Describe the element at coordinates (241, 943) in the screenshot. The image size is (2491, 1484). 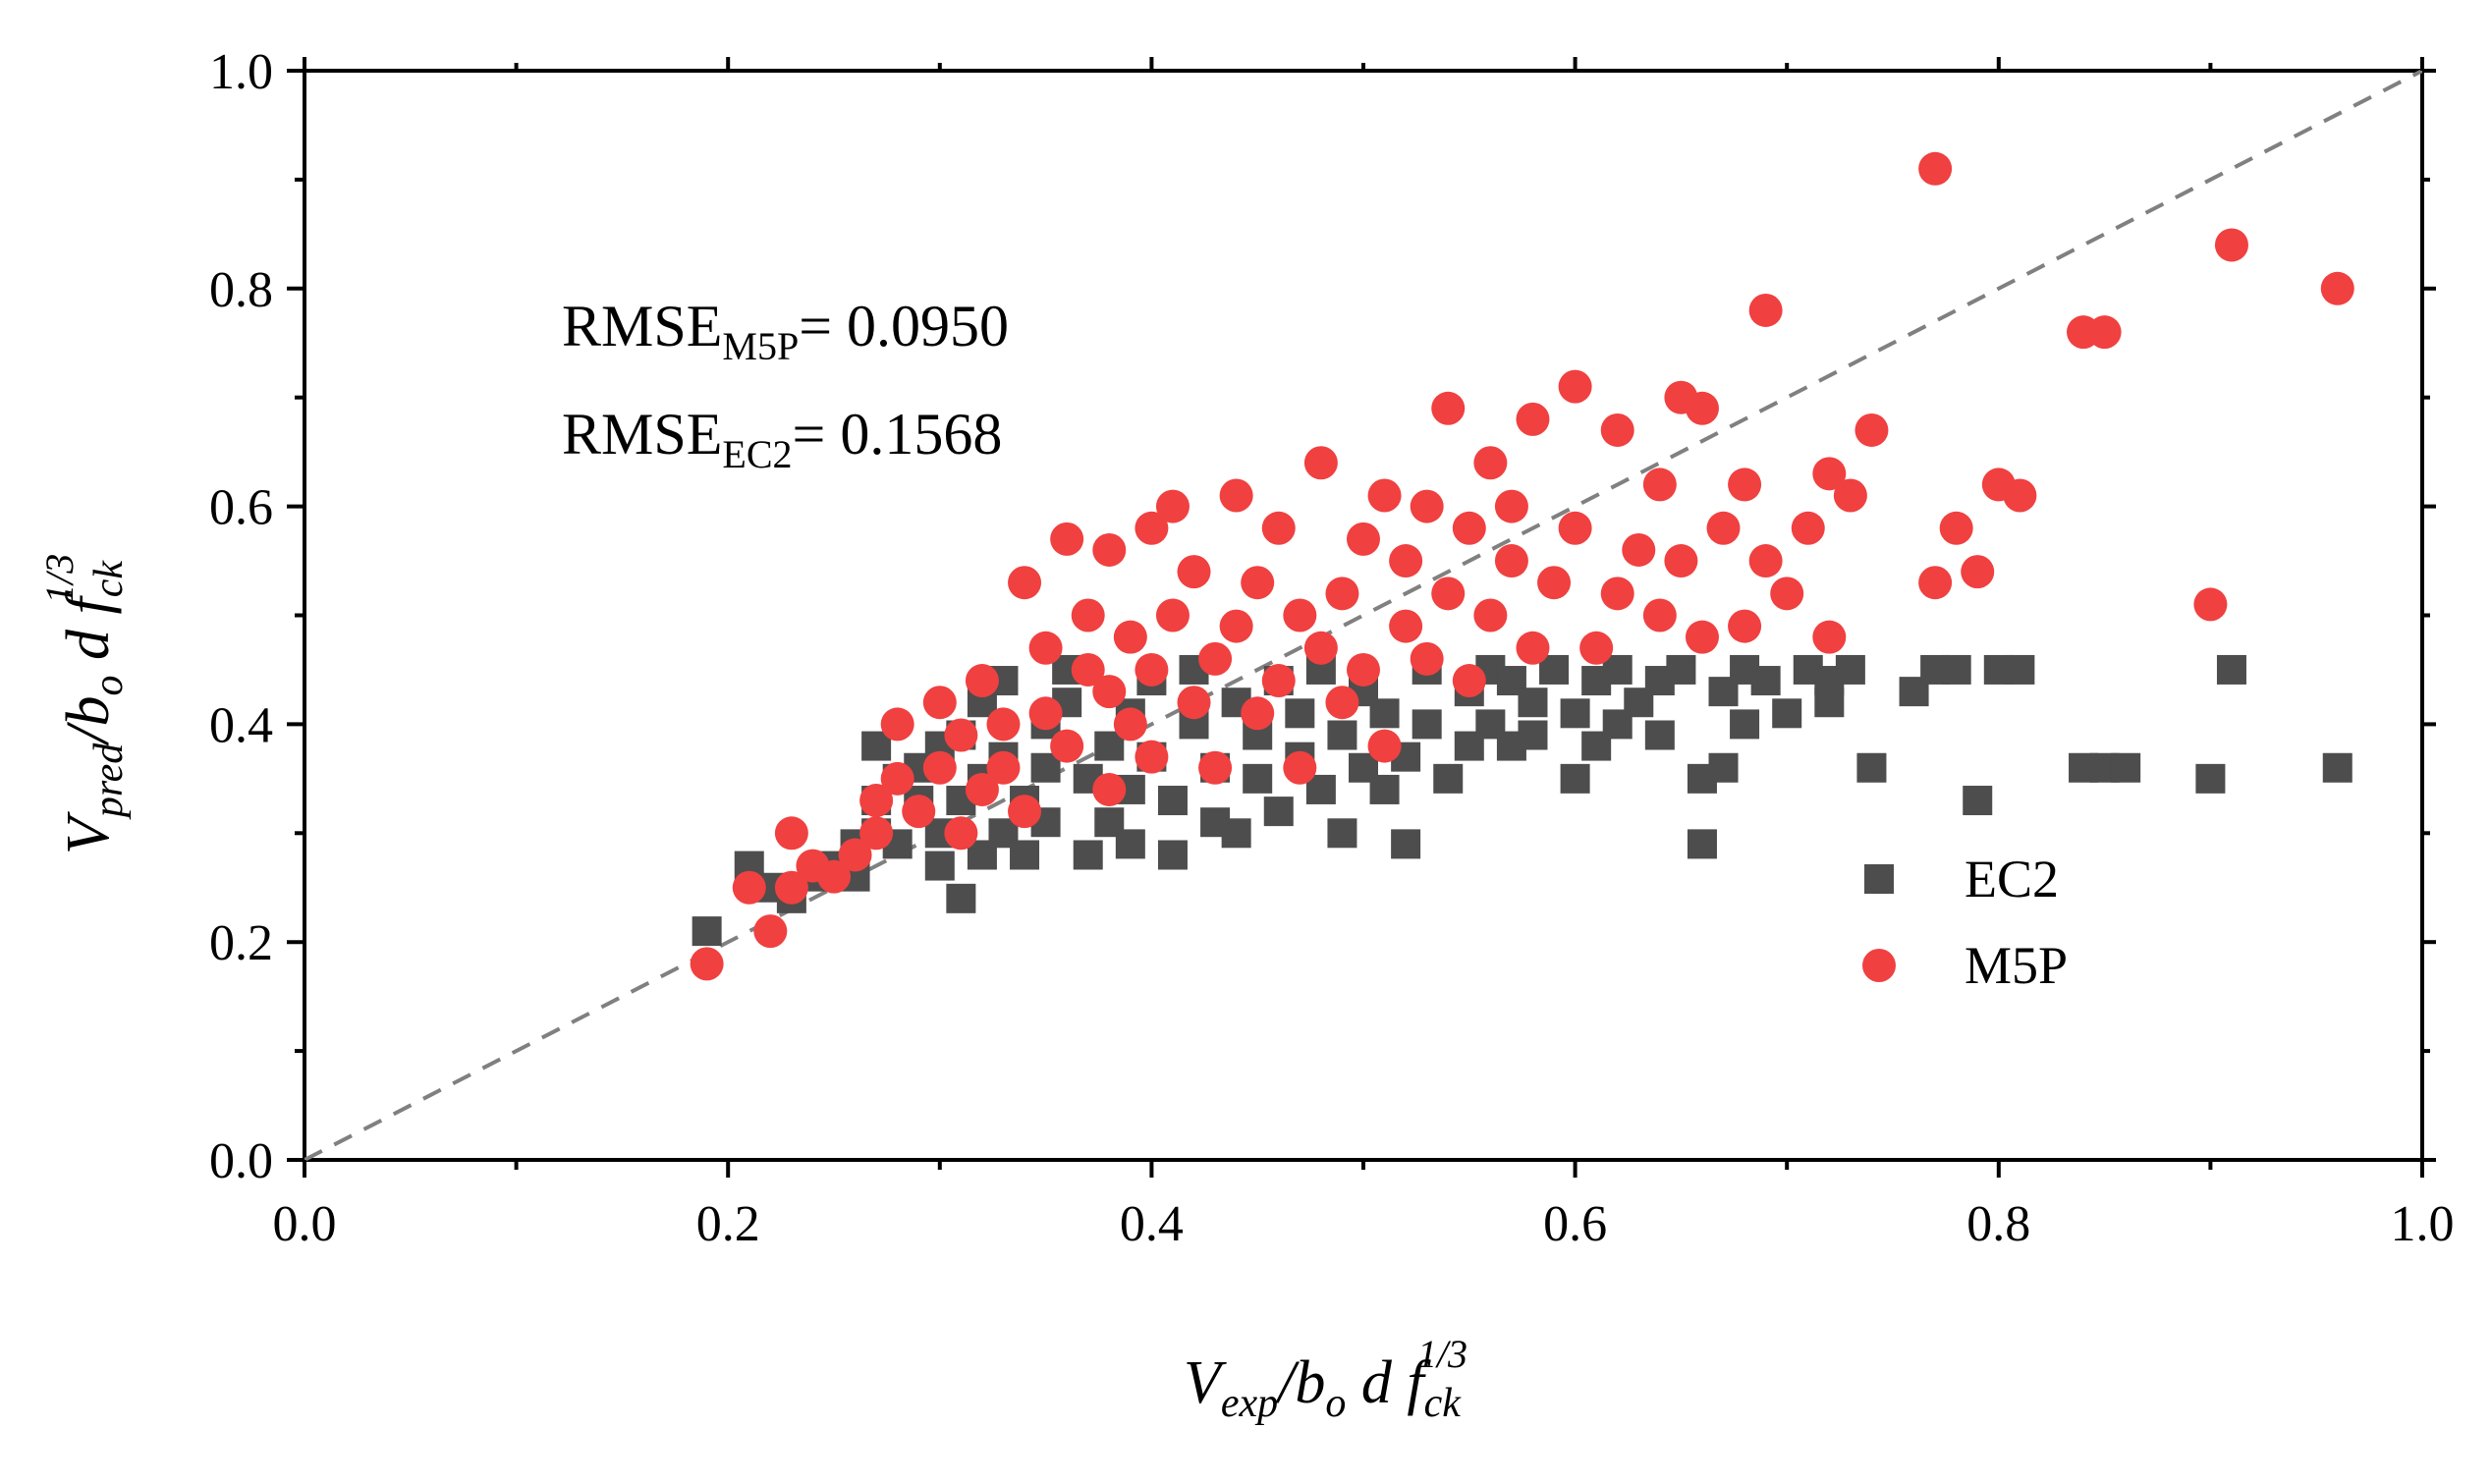
I see `y-tick-label: 0.2` at that location.